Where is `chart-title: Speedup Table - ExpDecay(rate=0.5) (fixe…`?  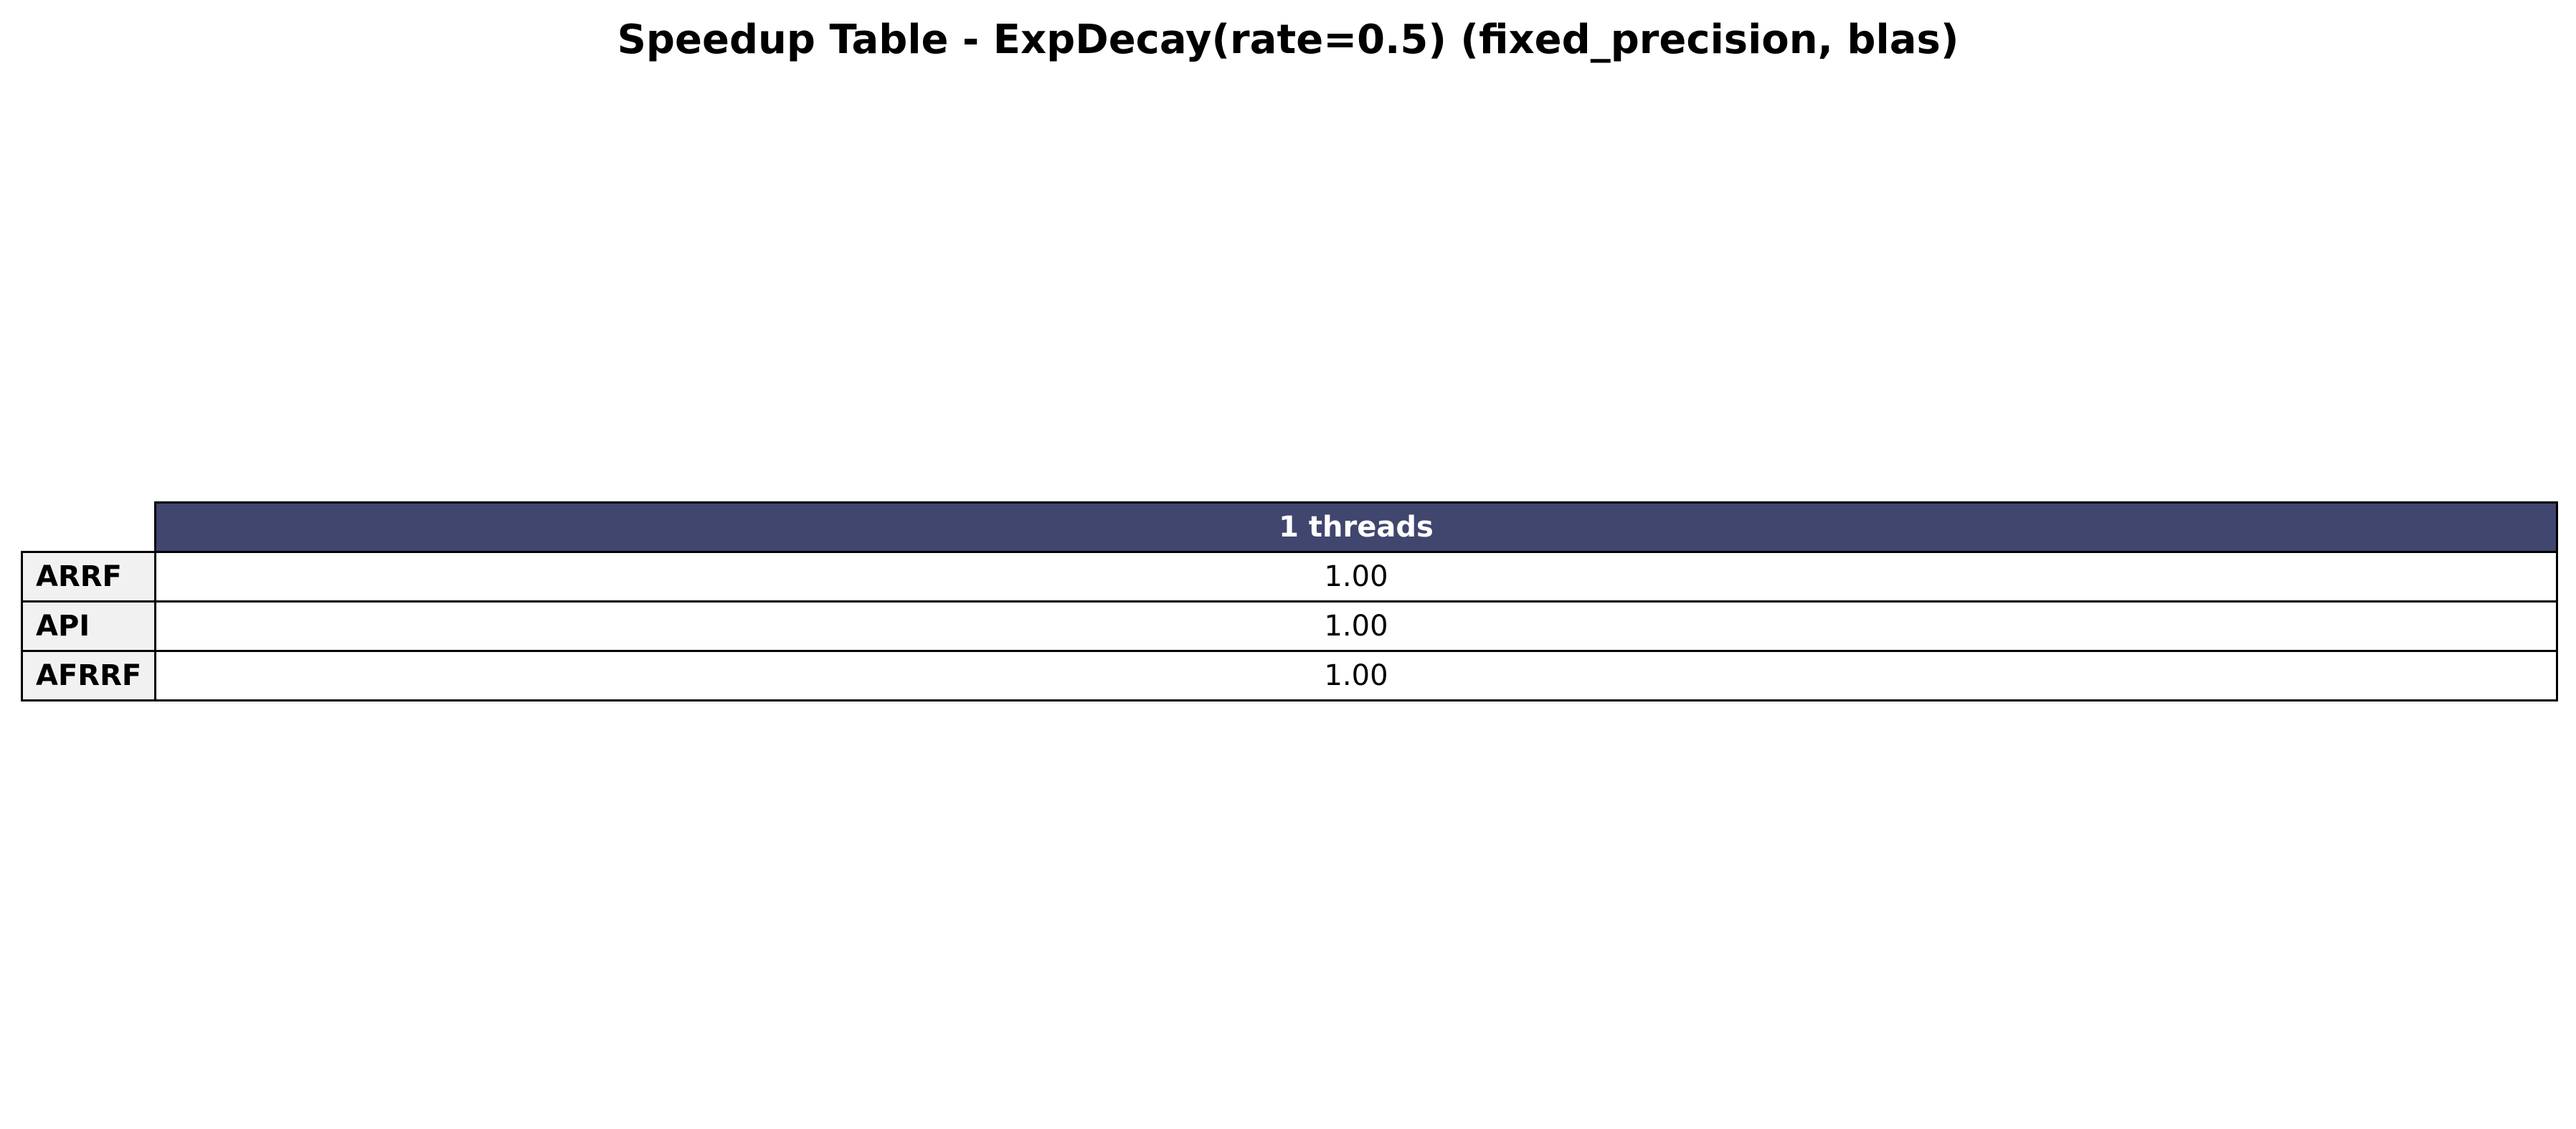 chart-title: Speedup Table - ExpDecay(rate=0.5) (fixe… is located at coordinates (1288, 39).